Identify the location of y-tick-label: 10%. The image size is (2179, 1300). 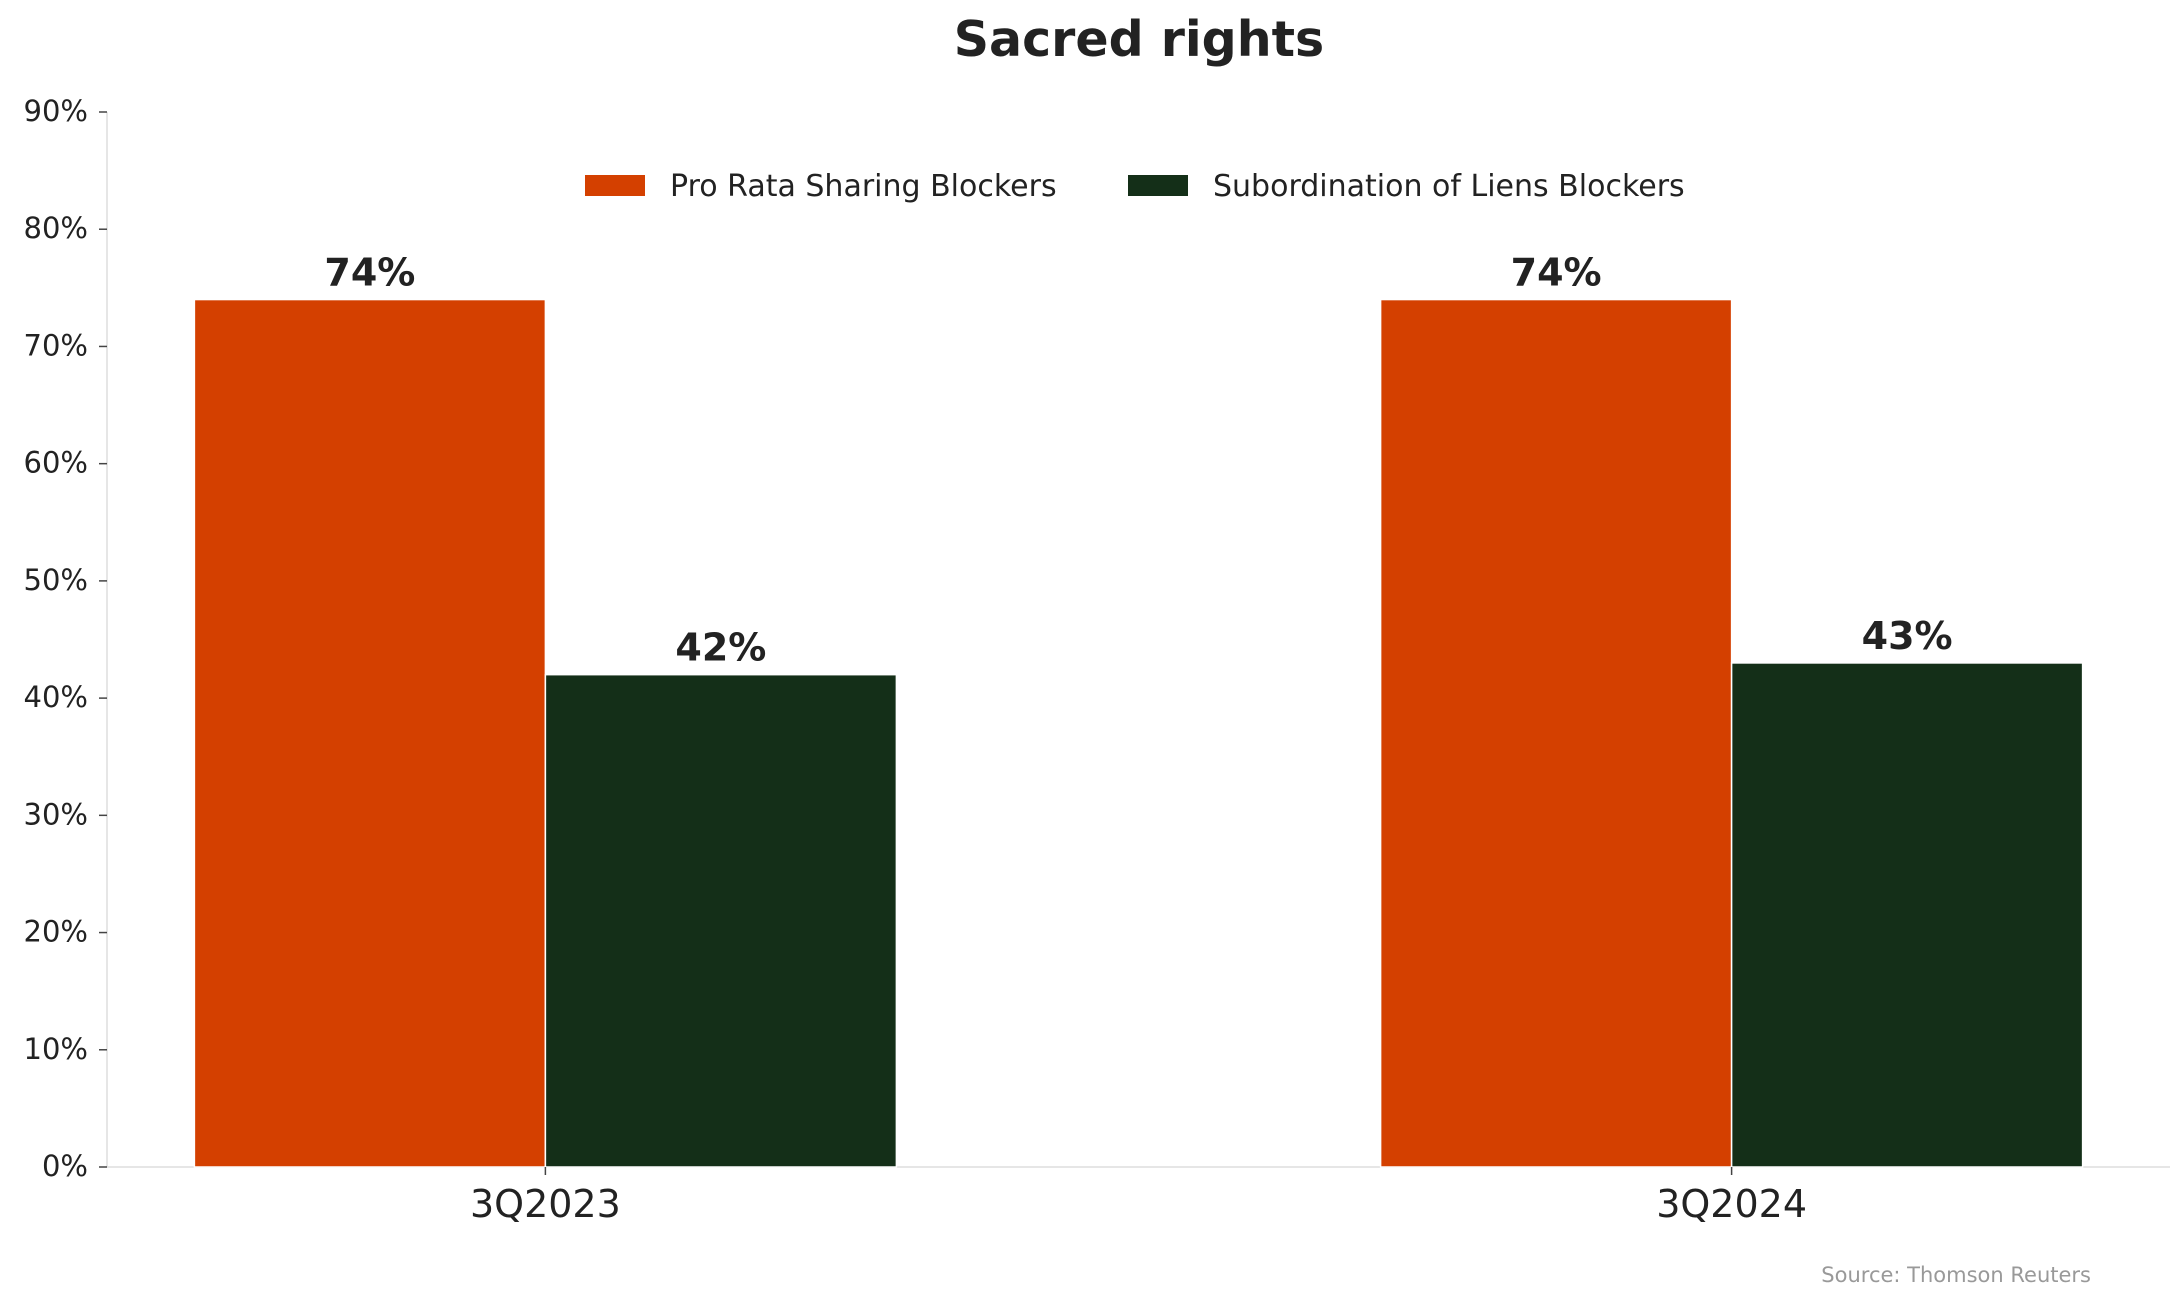
(56, 1049).